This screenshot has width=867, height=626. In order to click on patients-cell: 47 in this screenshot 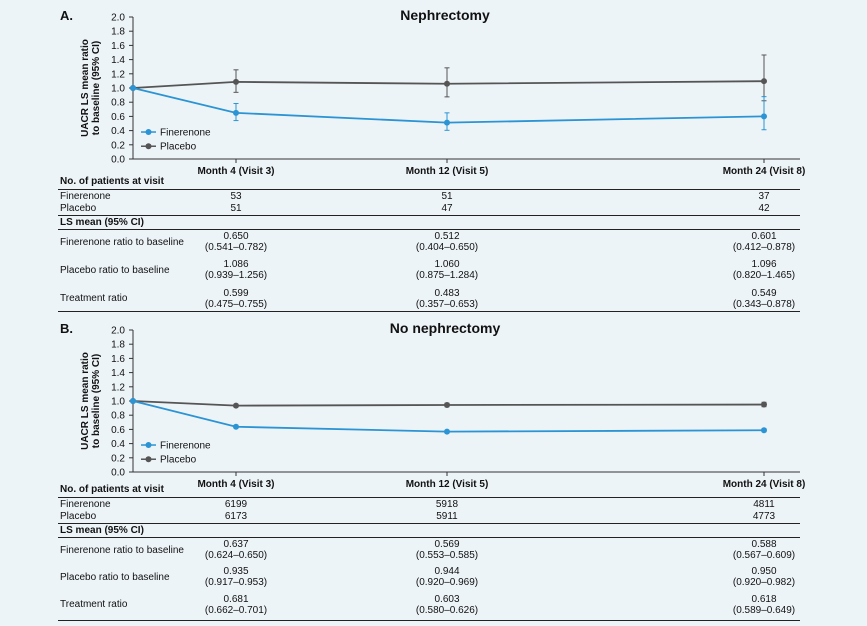, I will do `click(447, 208)`.